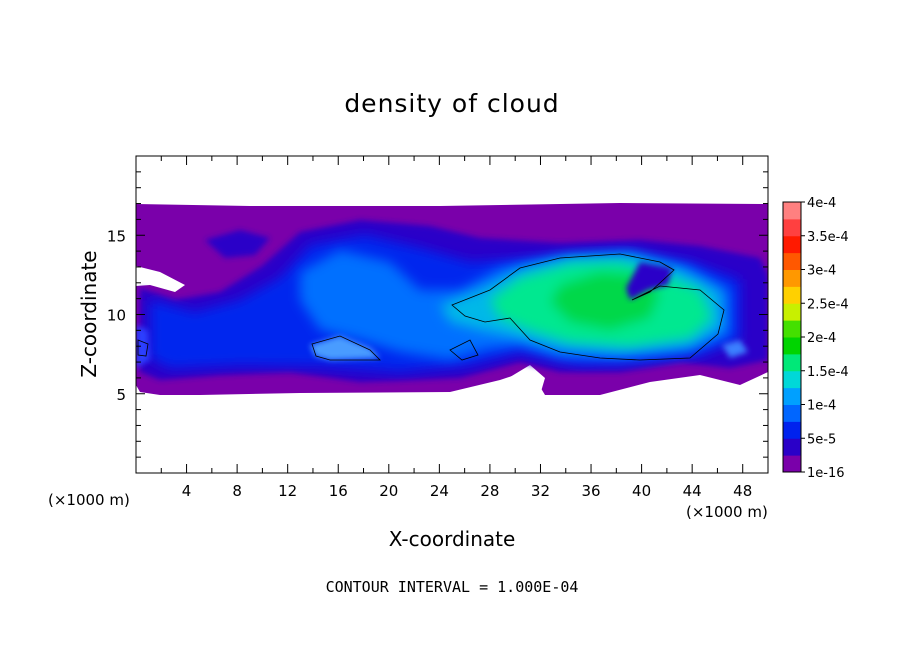 The width and height of the screenshot is (904, 654). I want to click on y-tick-label: 15, so click(116, 236).